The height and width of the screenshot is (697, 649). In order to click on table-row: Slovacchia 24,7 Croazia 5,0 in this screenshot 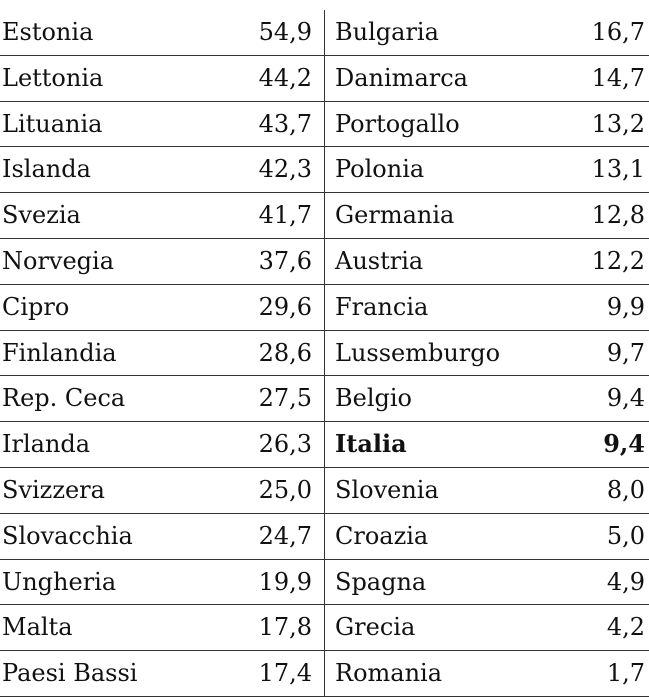, I will do `click(324, 537)`.